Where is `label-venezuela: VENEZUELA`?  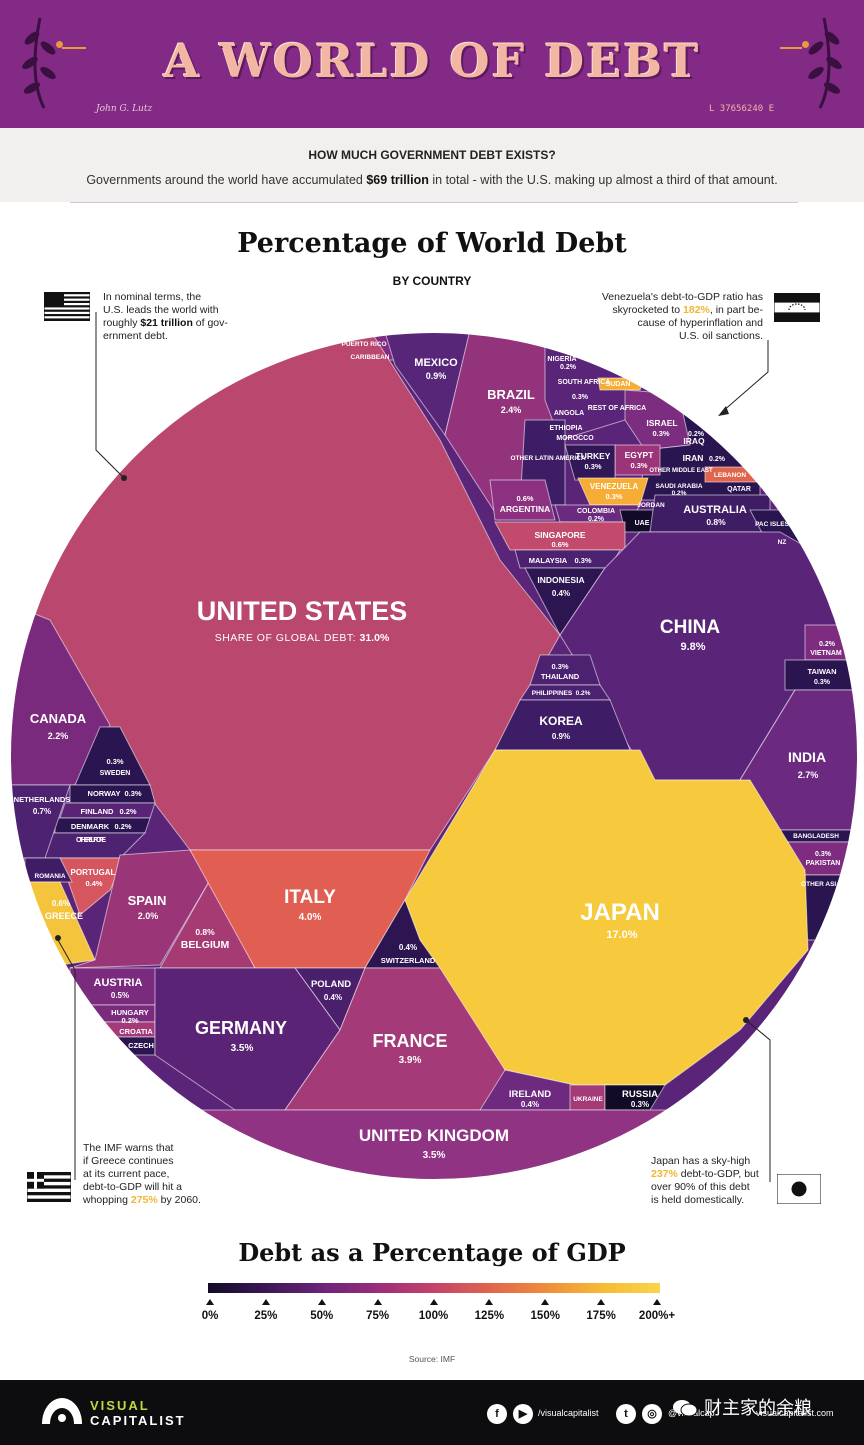
label-venezuela: VENEZUELA is located at coordinates (614, 486).